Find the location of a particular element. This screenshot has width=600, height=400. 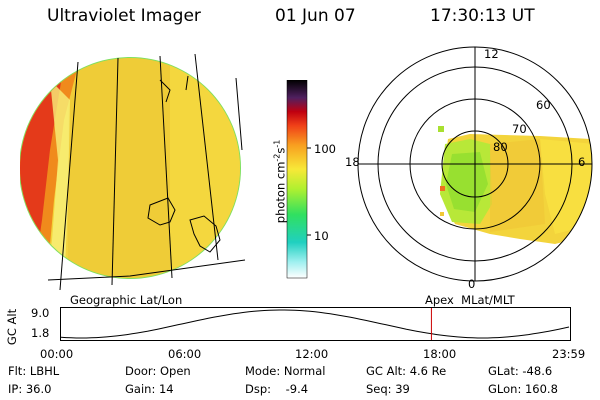

mlt-label-18: 18 is located at coordinates (352, 162).